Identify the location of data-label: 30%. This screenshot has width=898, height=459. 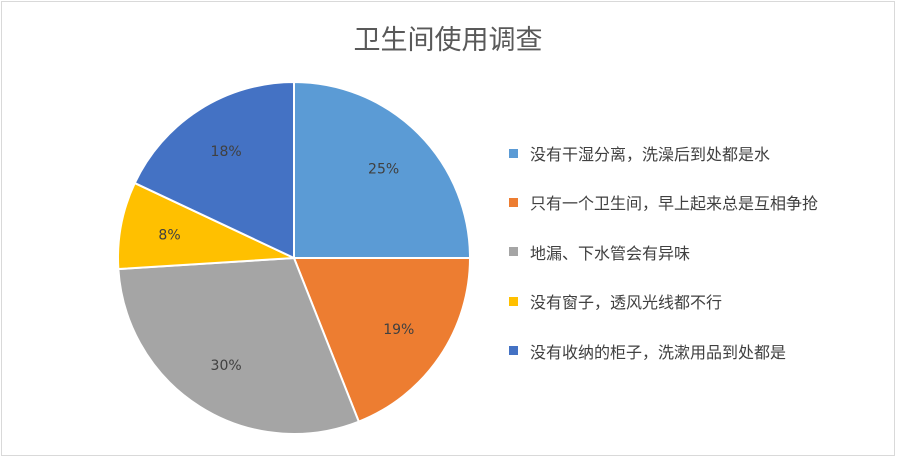
(226, 366).